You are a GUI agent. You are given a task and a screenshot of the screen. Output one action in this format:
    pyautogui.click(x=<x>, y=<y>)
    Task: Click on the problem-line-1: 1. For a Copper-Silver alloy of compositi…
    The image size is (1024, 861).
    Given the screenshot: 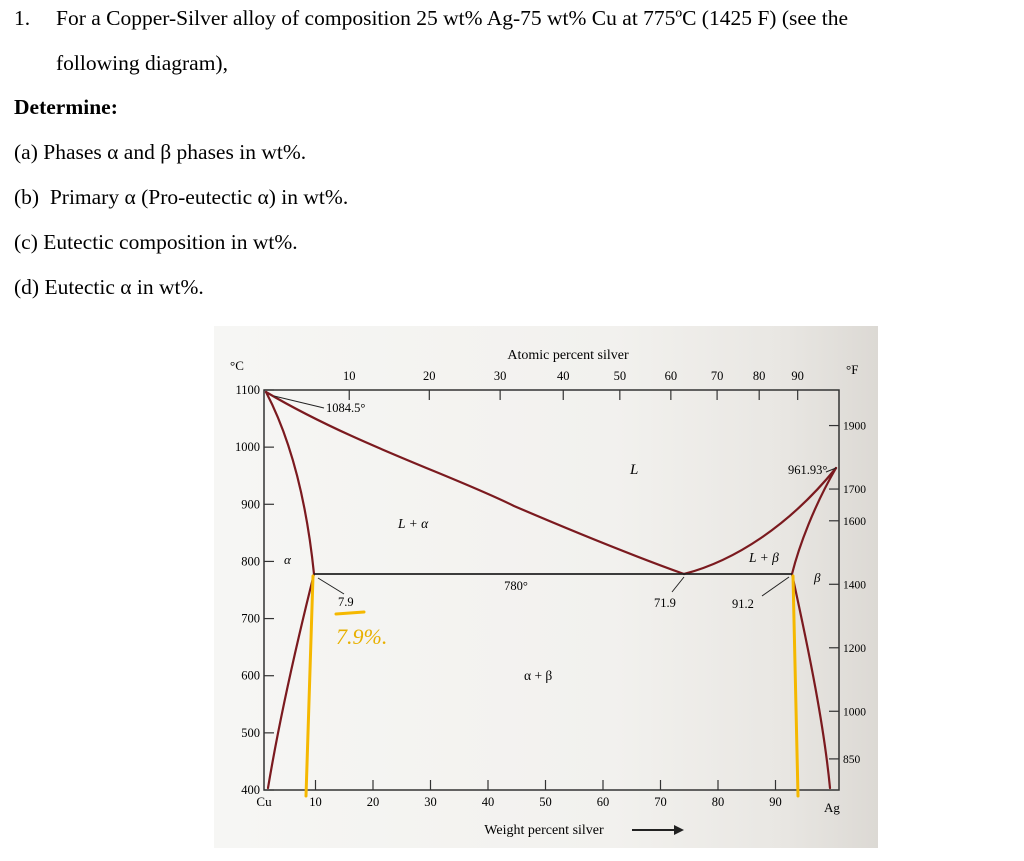 What is the action you would take?
    pyautogui.click(x=431, y=19)
    